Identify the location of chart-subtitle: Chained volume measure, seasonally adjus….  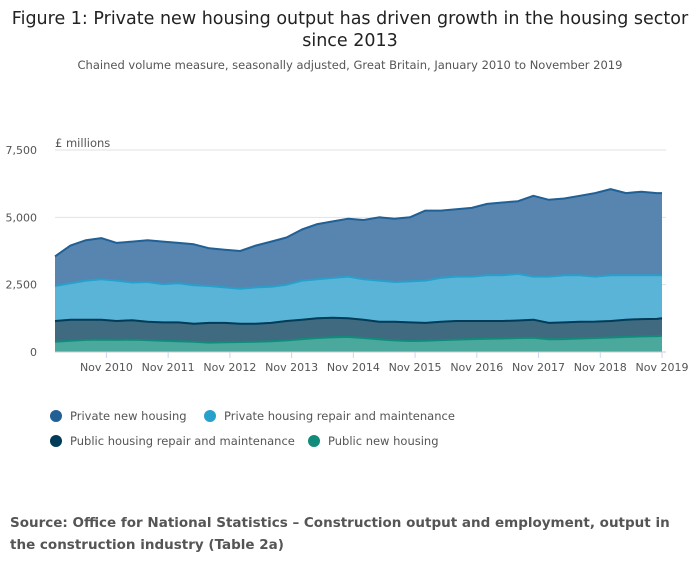
(350, 65).